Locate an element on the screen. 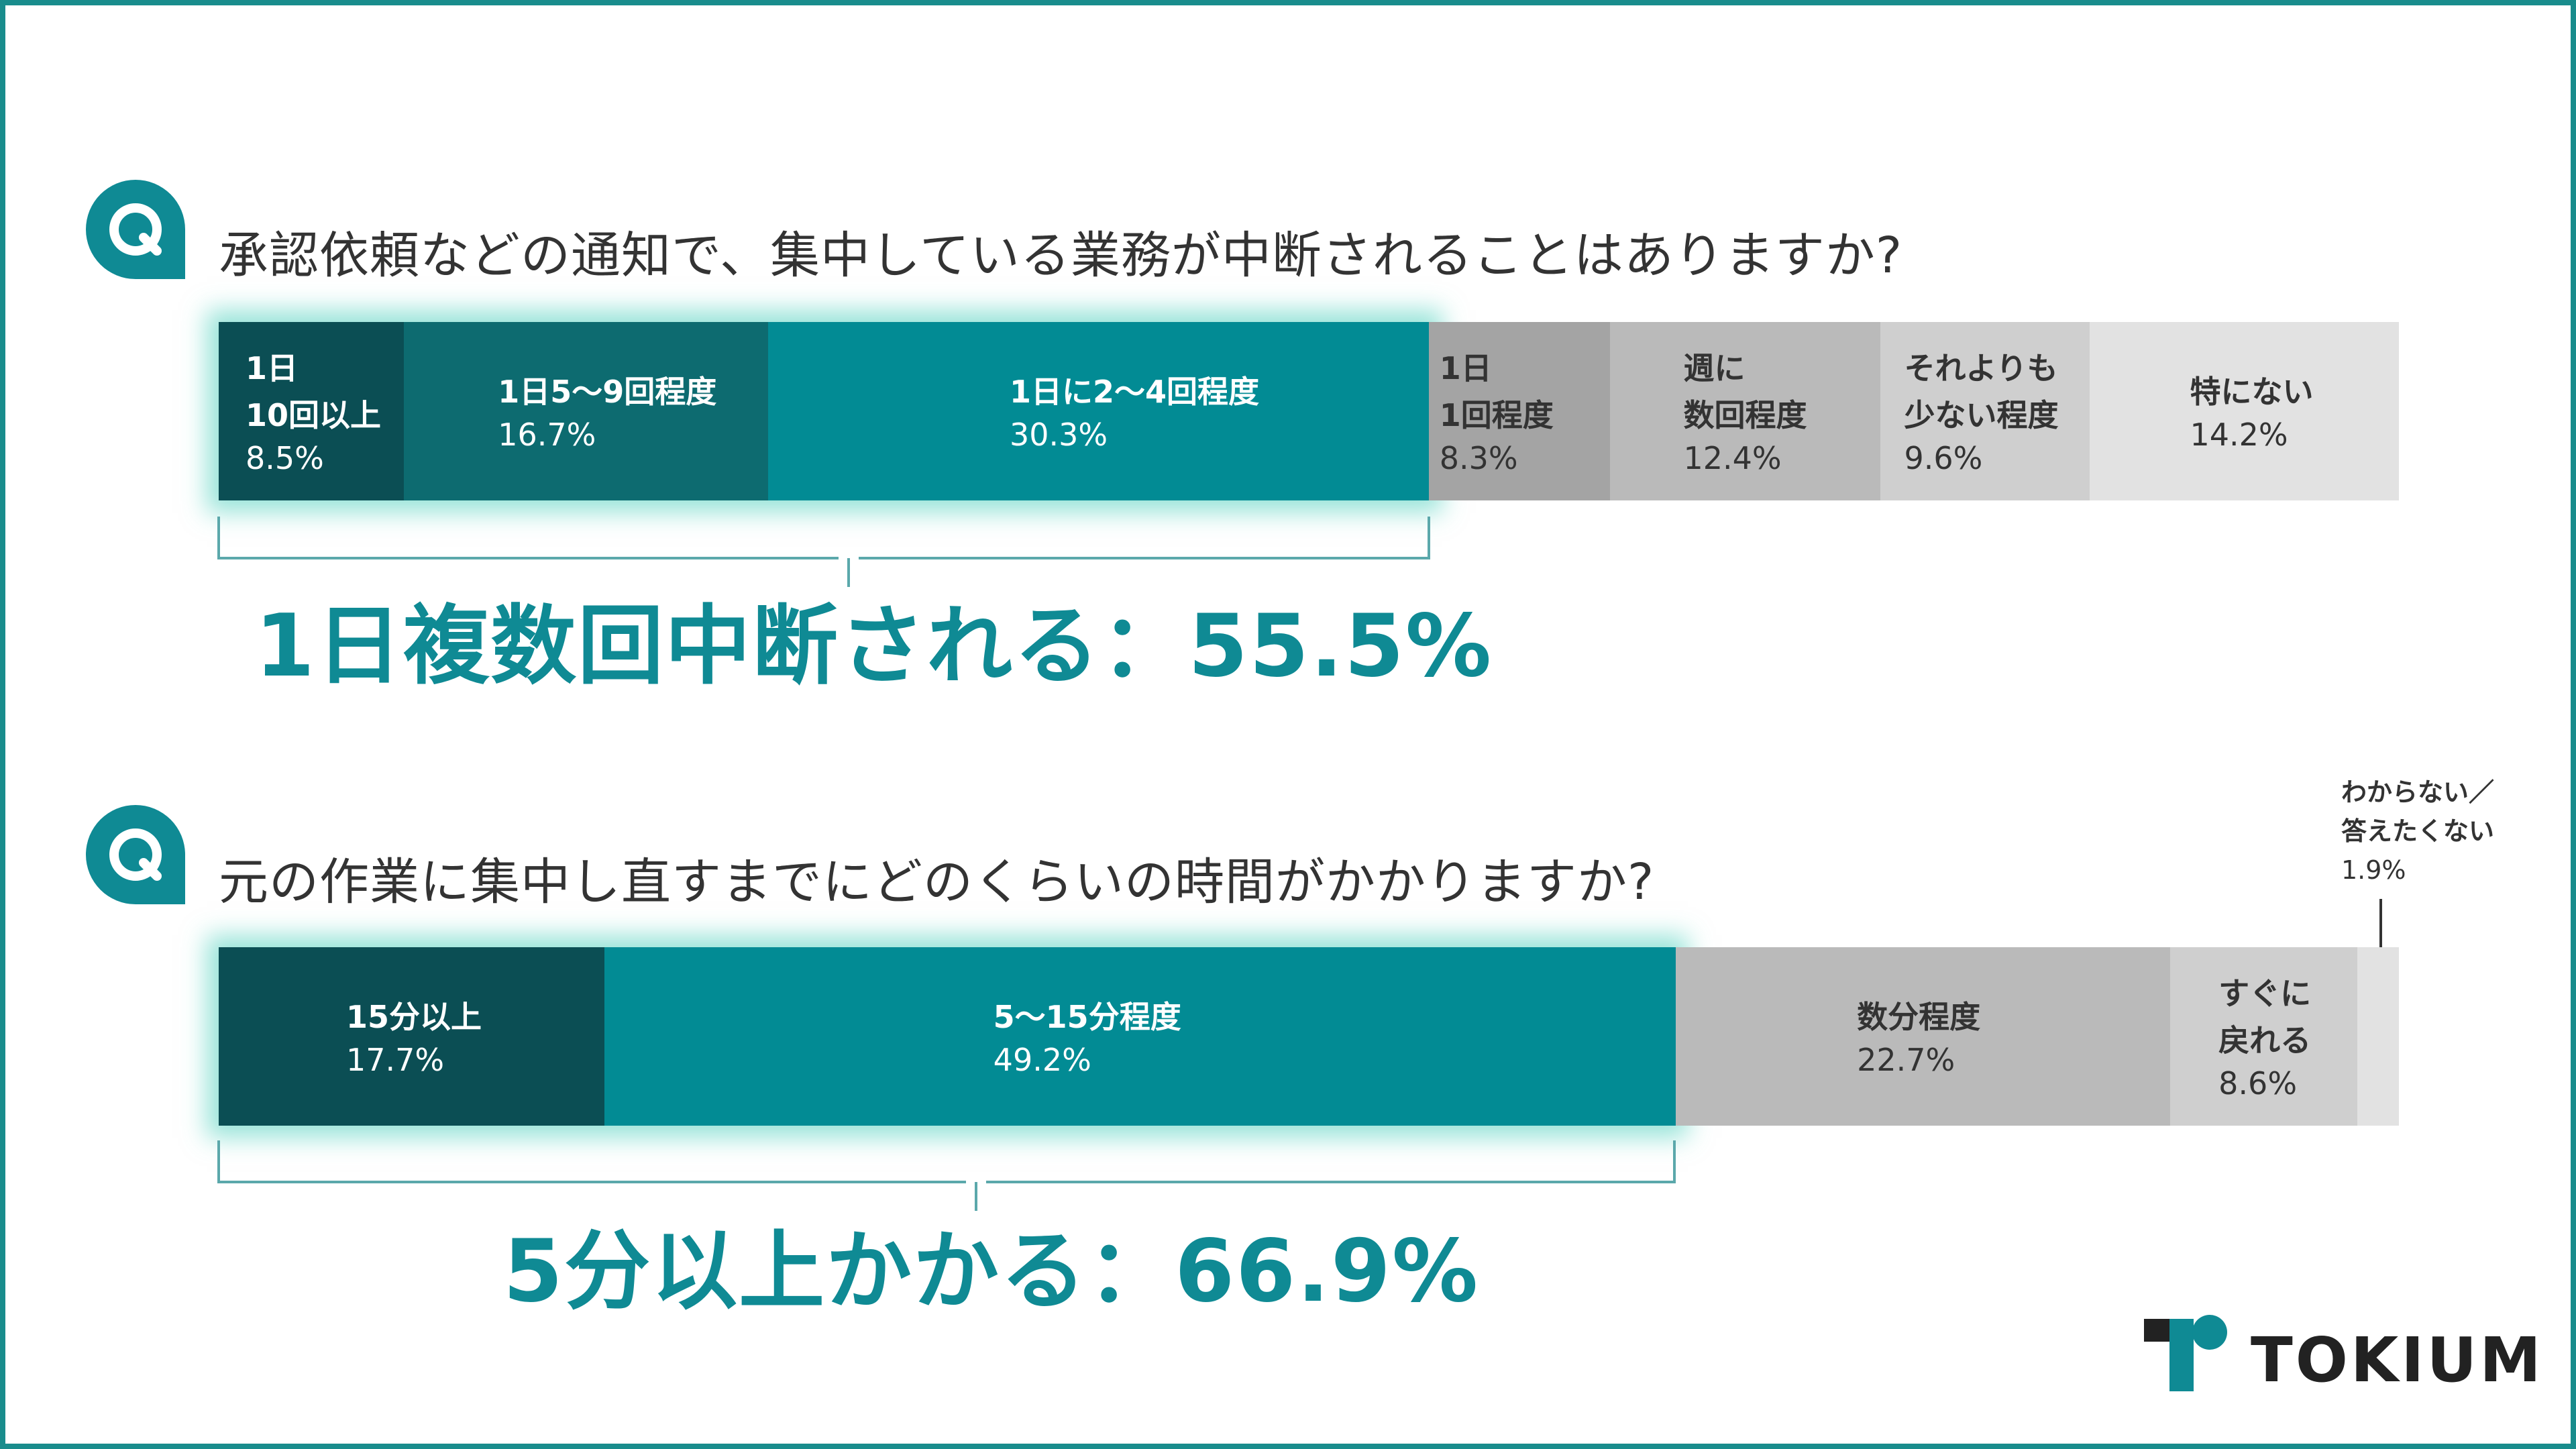 This screenshot has width=2576, height=1449. segment-value: 30.3% is located at coordinates (1059, 435).